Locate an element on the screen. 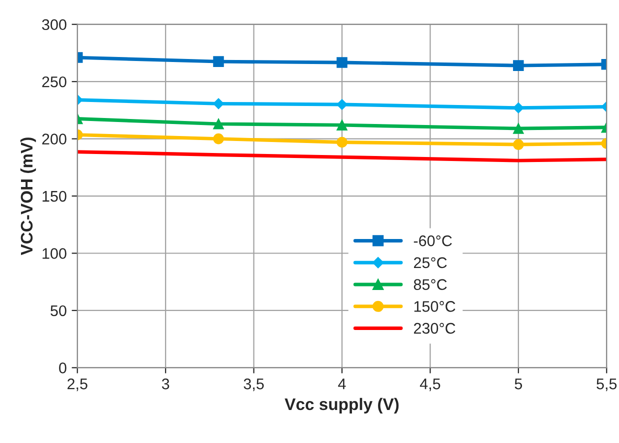  y-tick-label: 0 is located at coordinates (62, 368).